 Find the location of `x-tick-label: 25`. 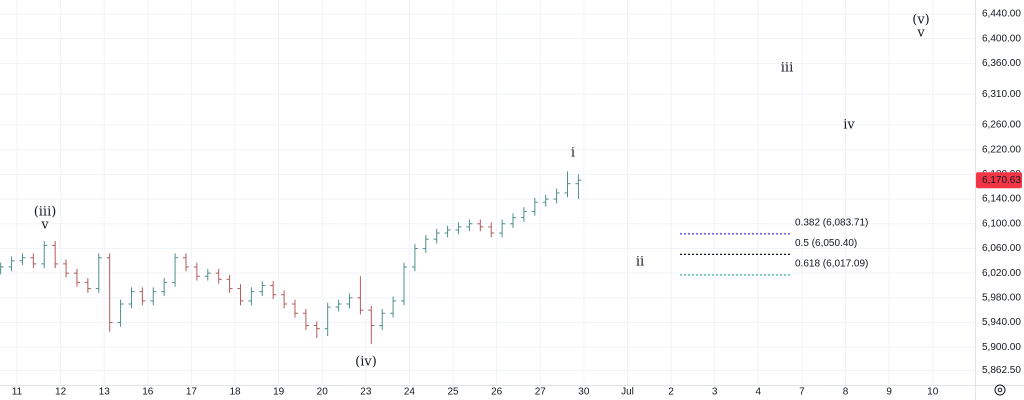

x-tick-label: 25 is located at coordinates (453, 392).